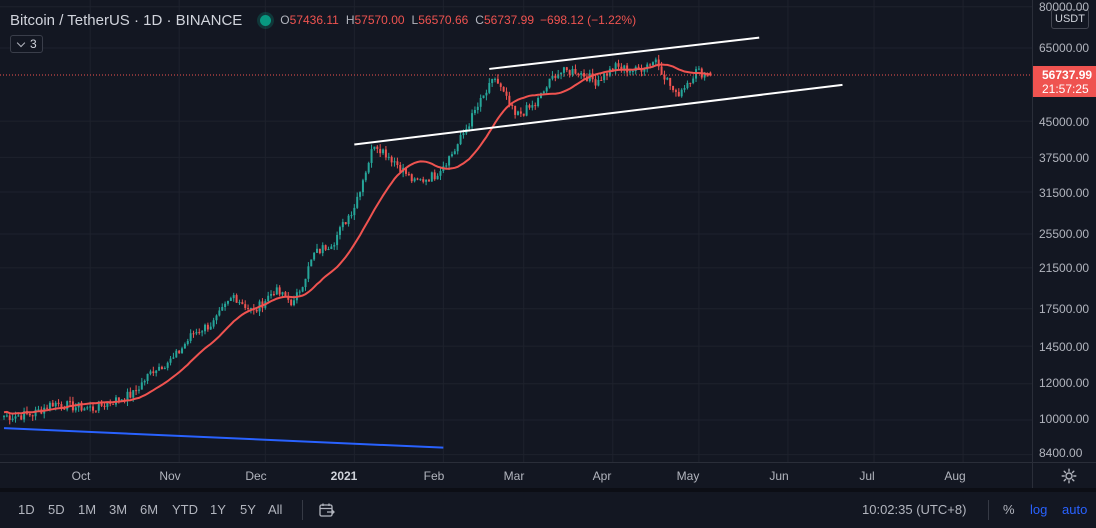 This screenshot has height=528, width=1096. Describe the element at coordinates (87, 509) in the screenshot. I see `range-1m-button: 1M` at that location.